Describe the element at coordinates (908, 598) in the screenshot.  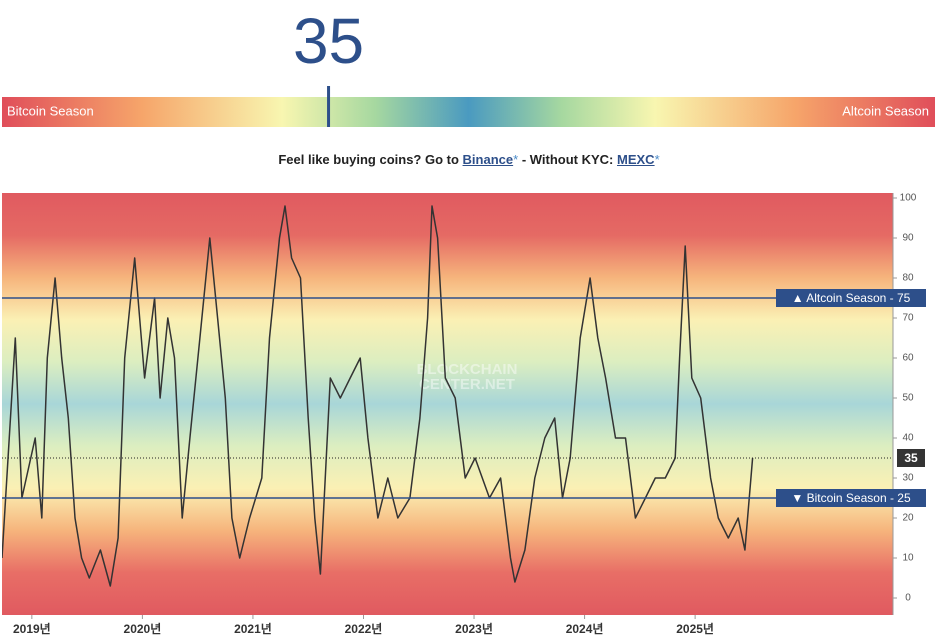
I see `y-tick-label: 0` at that location.